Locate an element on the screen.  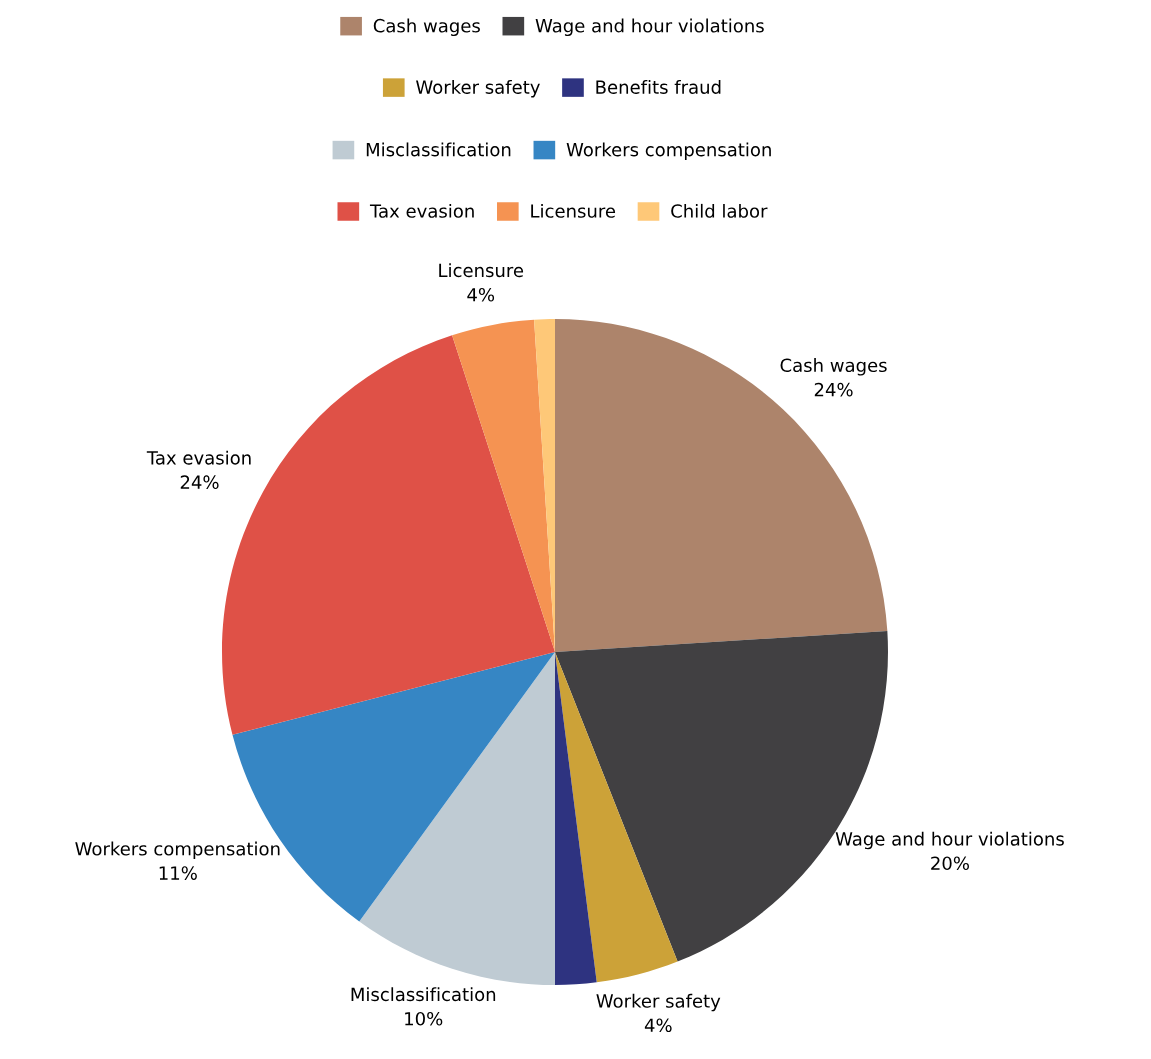
data-label: 11% is located at coordinates (178, 873).